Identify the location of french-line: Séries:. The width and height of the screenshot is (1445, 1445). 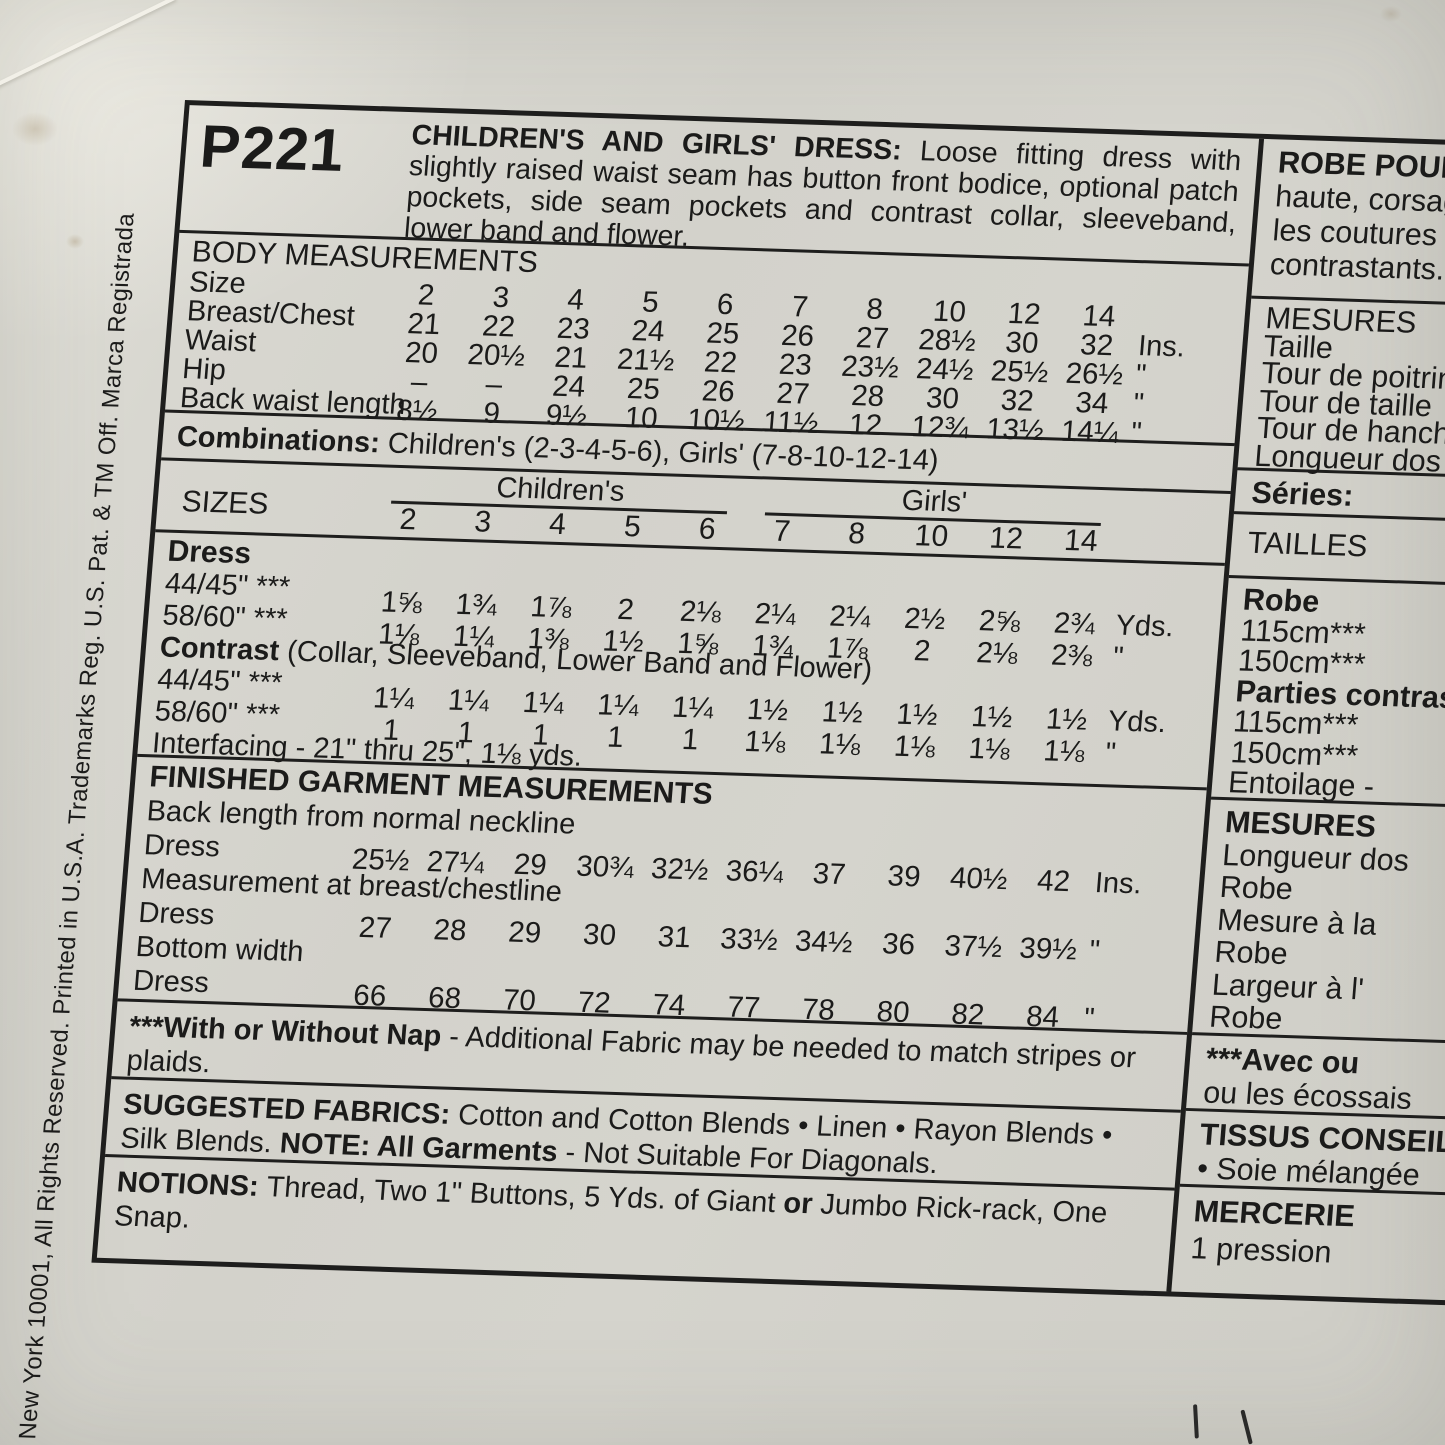
(1302, 494).